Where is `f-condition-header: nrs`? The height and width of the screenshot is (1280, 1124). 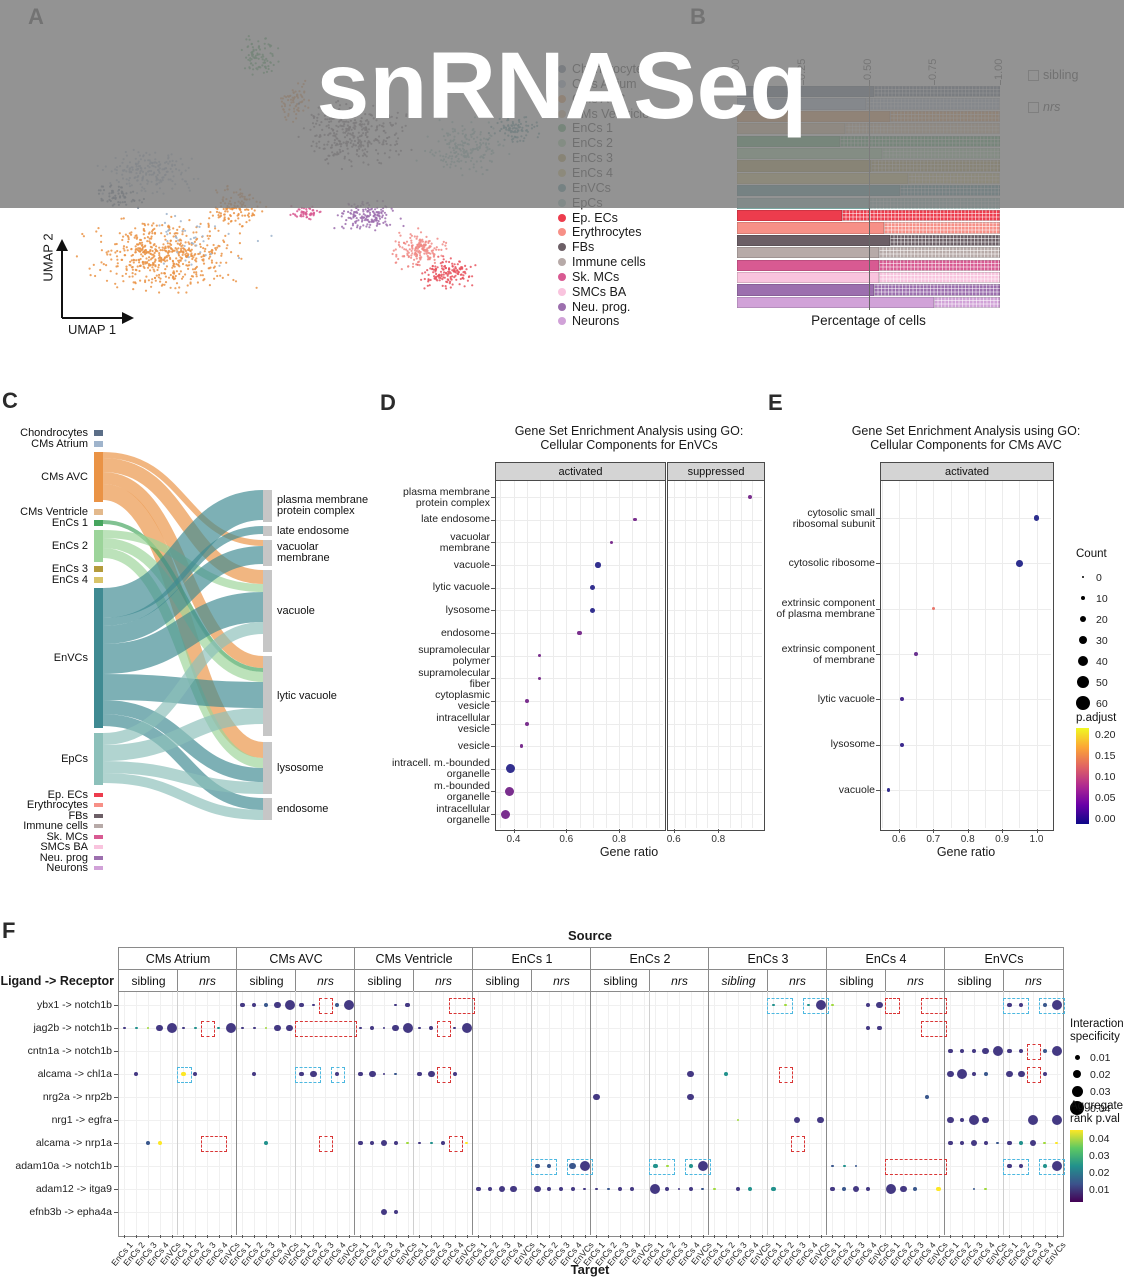 f-condition-header: nrs is located at coordinates (207, 981).